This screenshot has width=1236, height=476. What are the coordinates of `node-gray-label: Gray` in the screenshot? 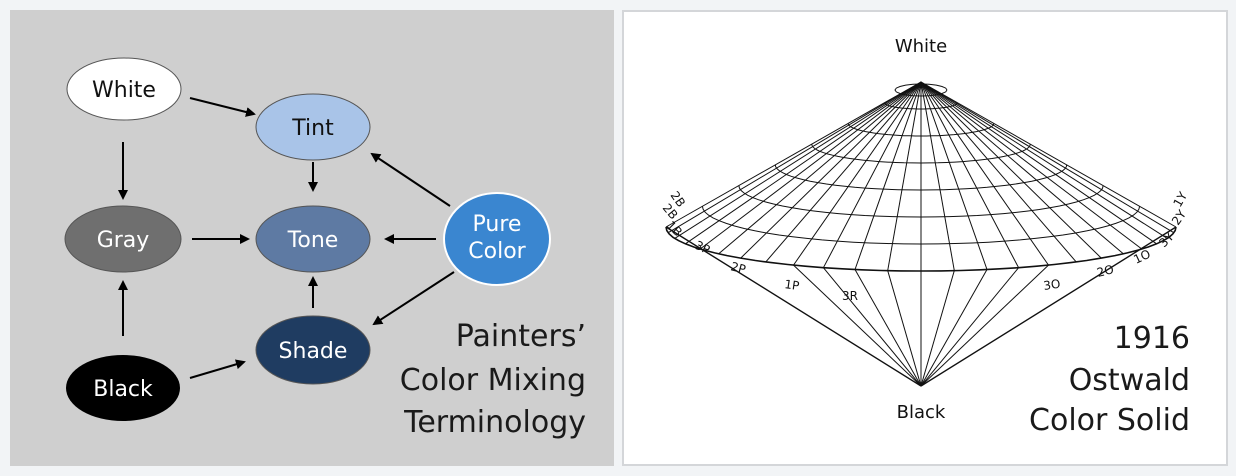 It's located at (123, 240).